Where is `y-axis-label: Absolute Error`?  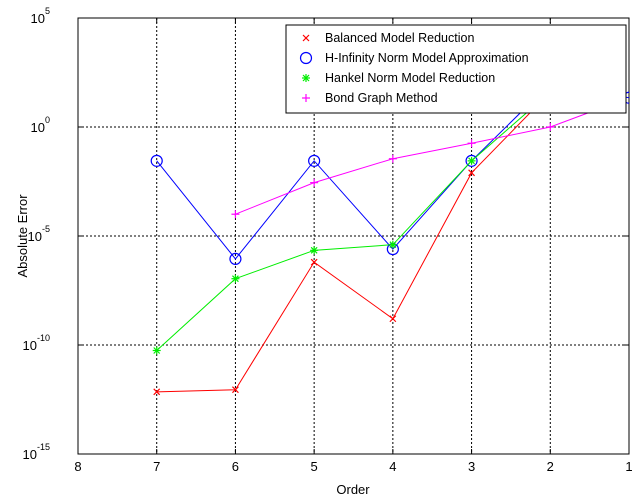
y-axis-label: Absolute Error is located at coordinates (22, 236).